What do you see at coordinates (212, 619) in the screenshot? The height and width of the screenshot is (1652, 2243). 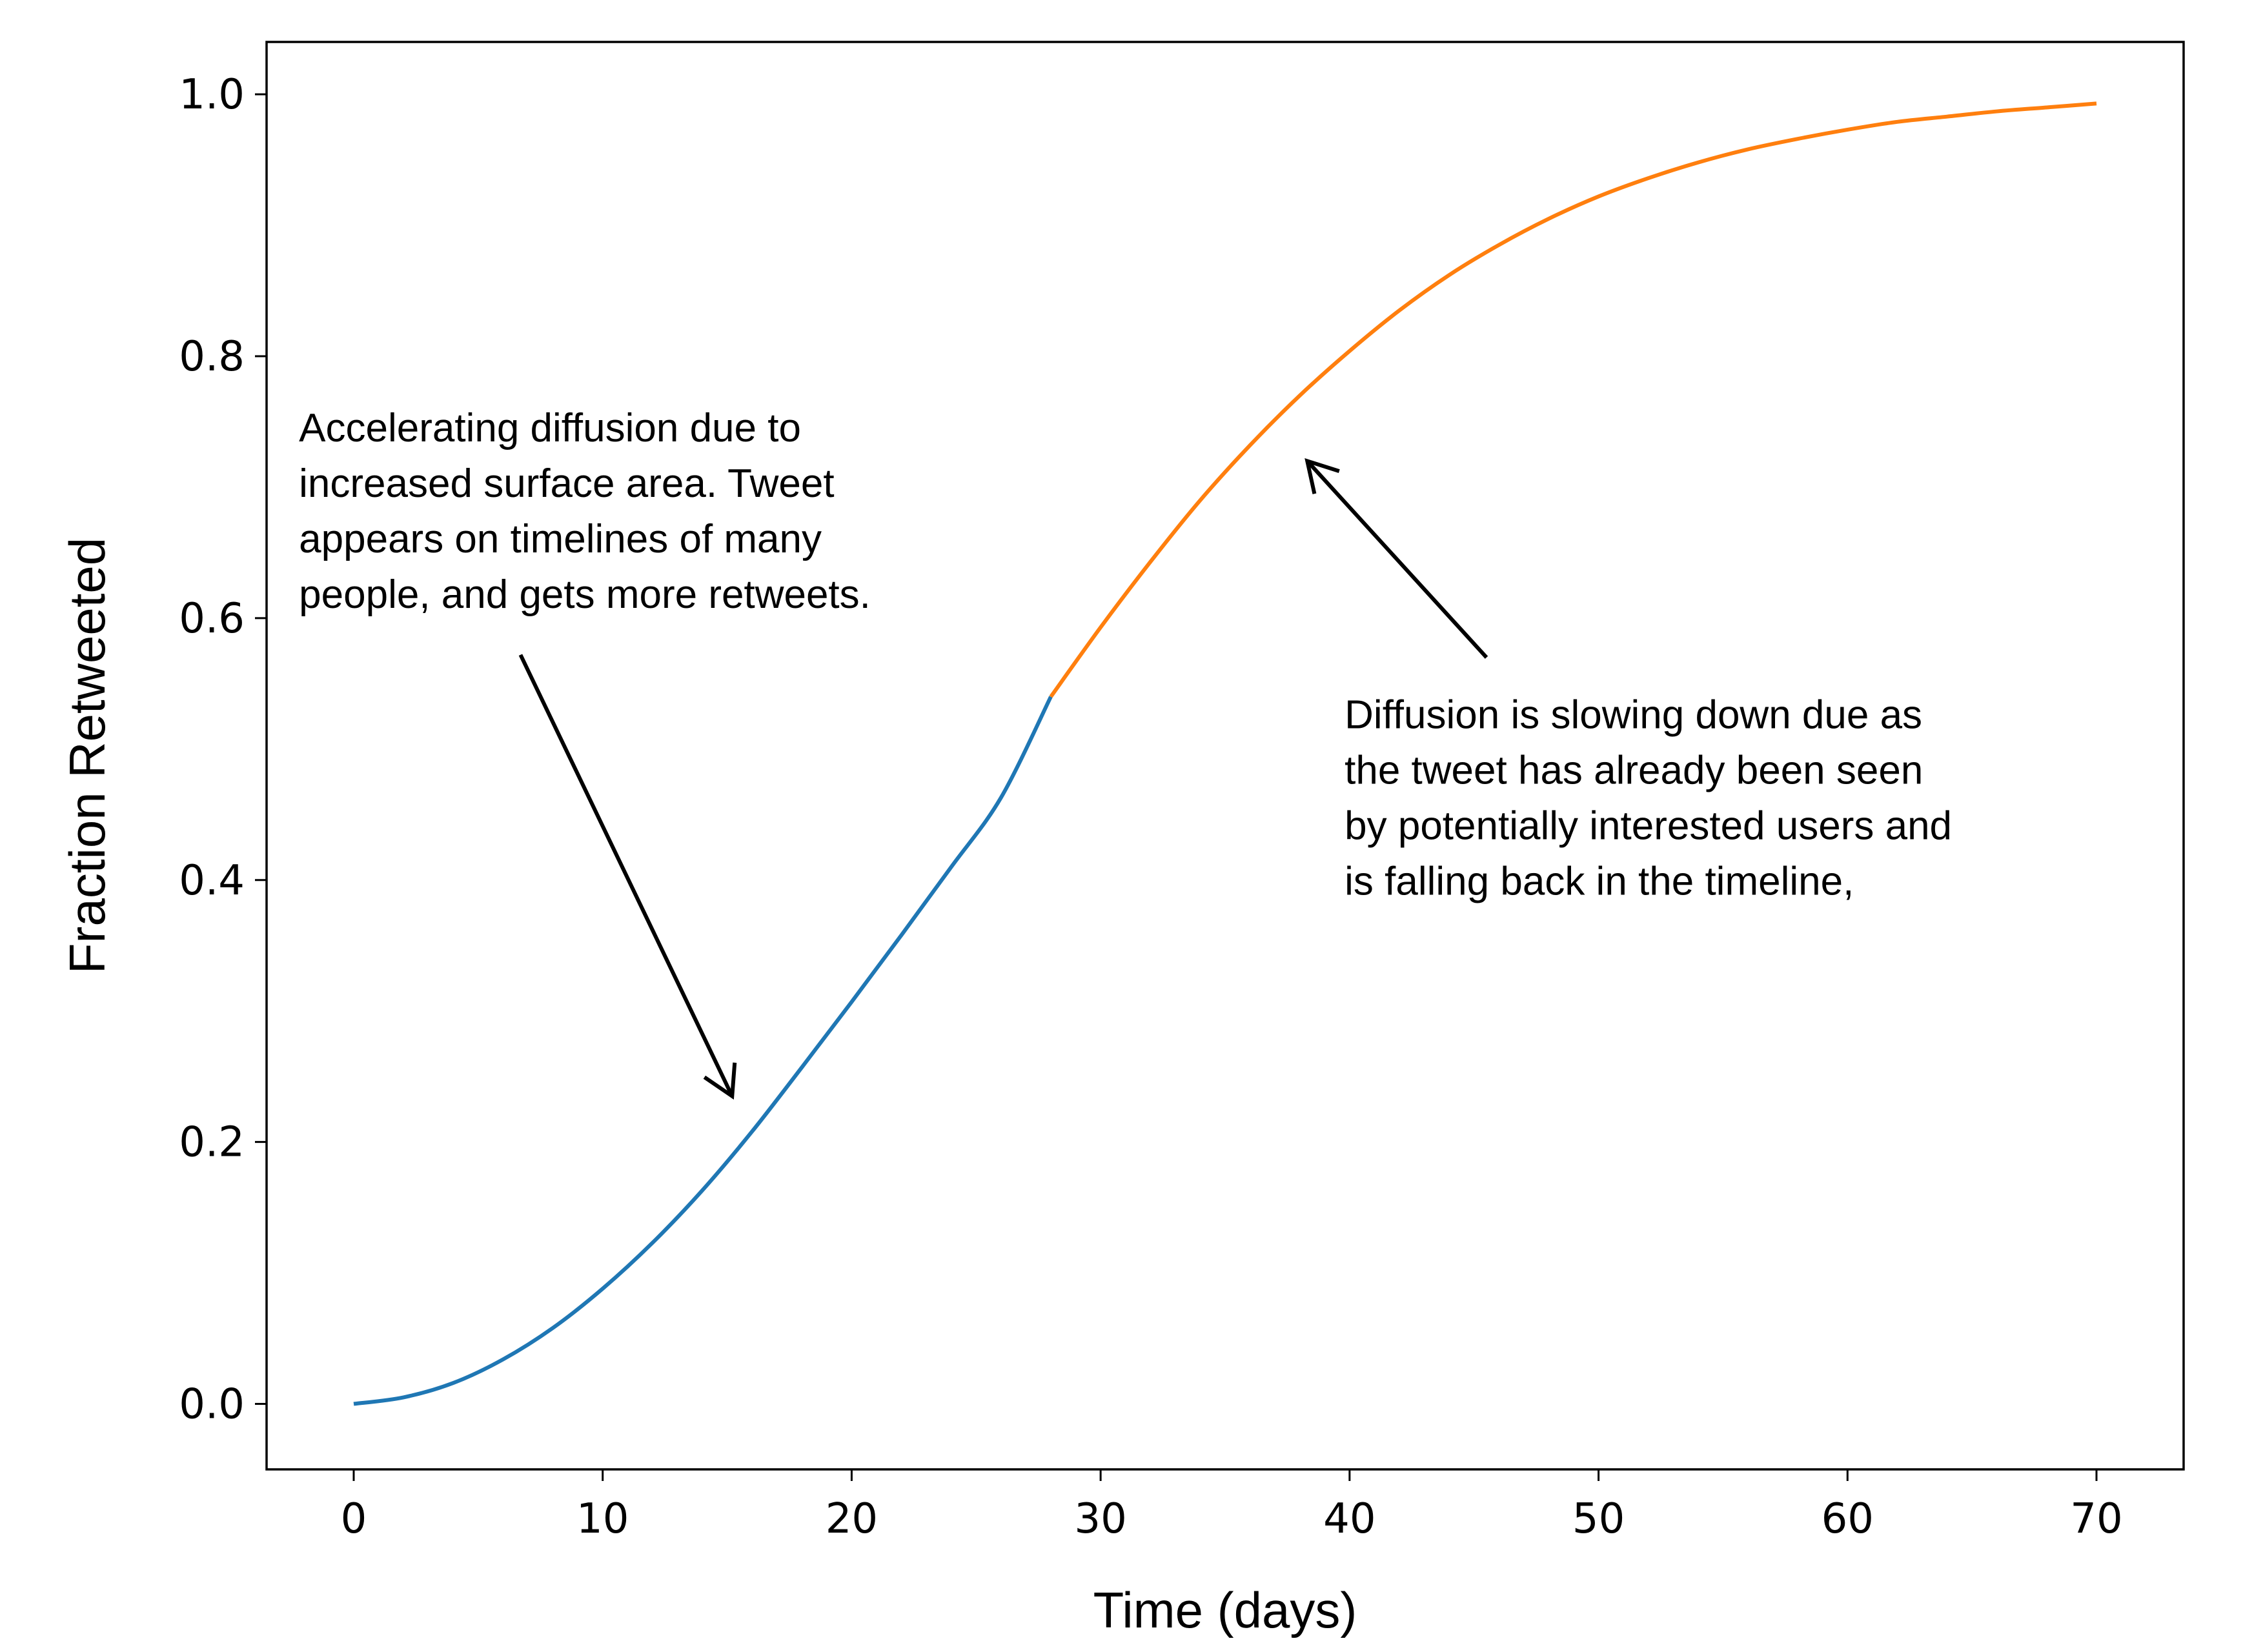 I see `y-tick-label: 0.6` at bounding box center [212, 619].